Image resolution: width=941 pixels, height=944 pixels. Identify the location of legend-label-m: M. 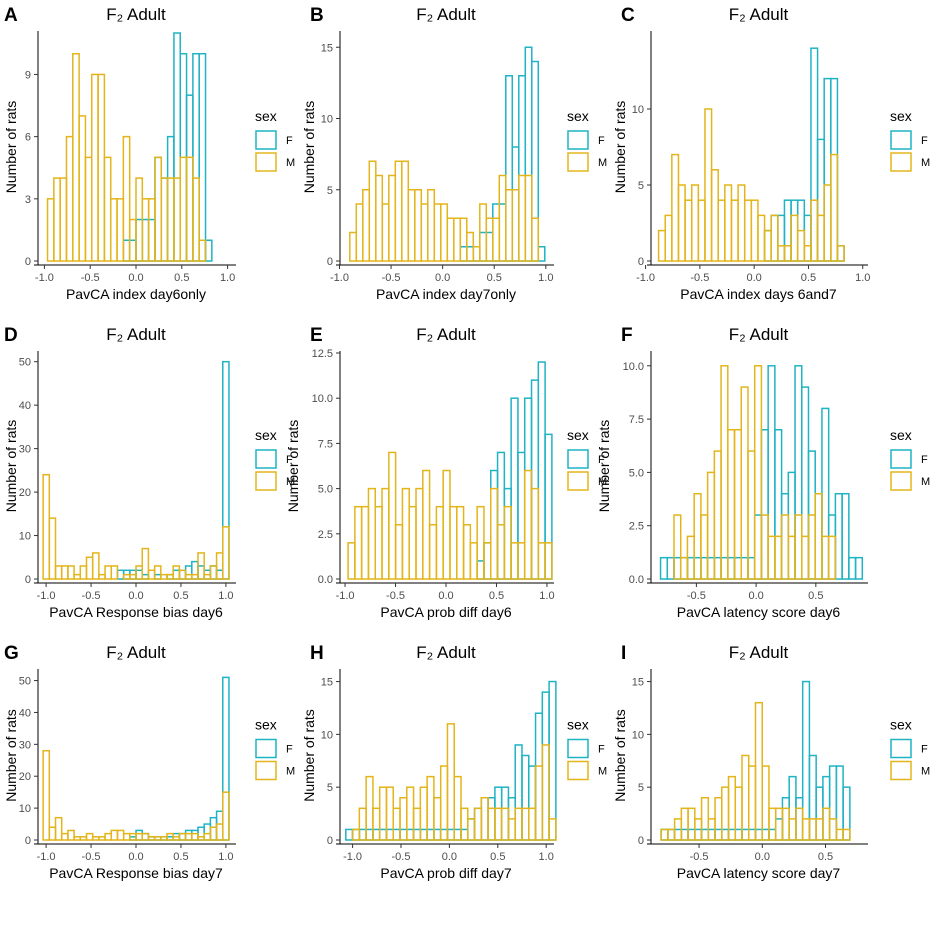
(602, 482).